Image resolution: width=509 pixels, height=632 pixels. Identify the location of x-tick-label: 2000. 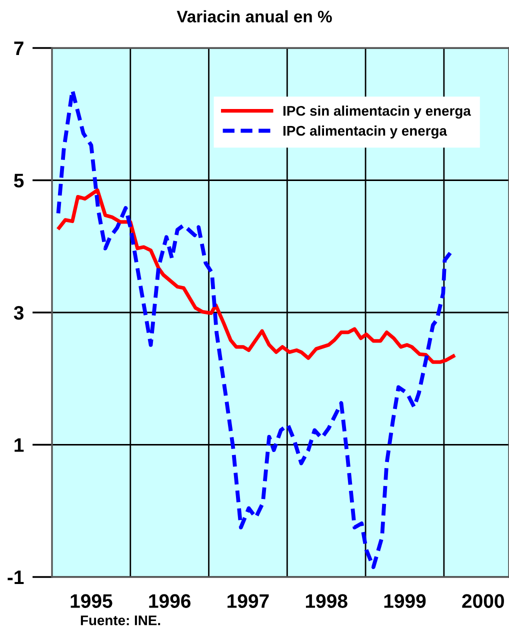
(483, 601).